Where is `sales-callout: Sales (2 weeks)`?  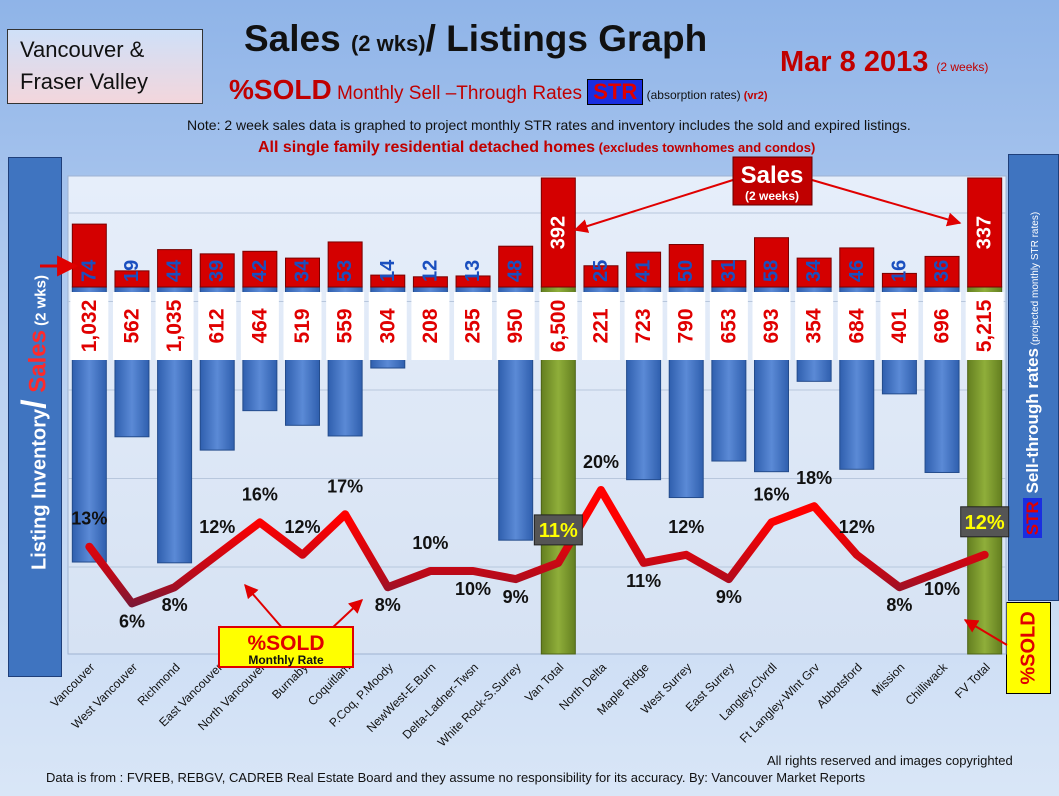
sales-callout: Sales (2 weeks) is located at coordinates (767, 194).